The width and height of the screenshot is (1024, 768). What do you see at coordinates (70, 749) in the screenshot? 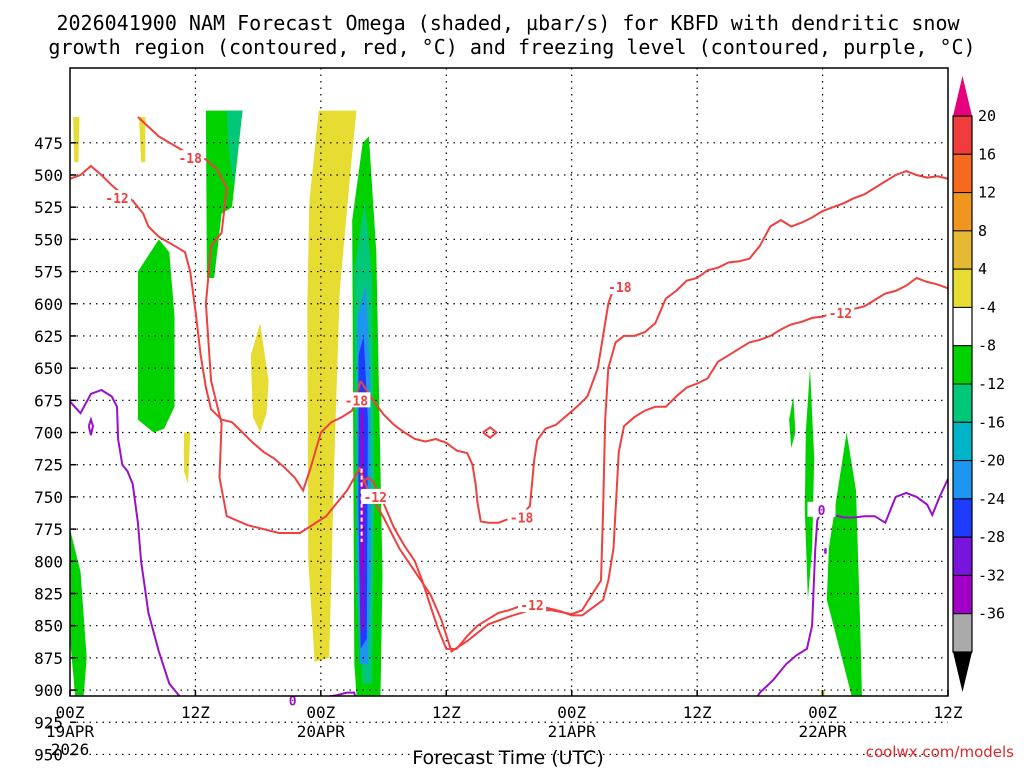
I see `x-tick-year: 2026` at bounding box center [70, 749].